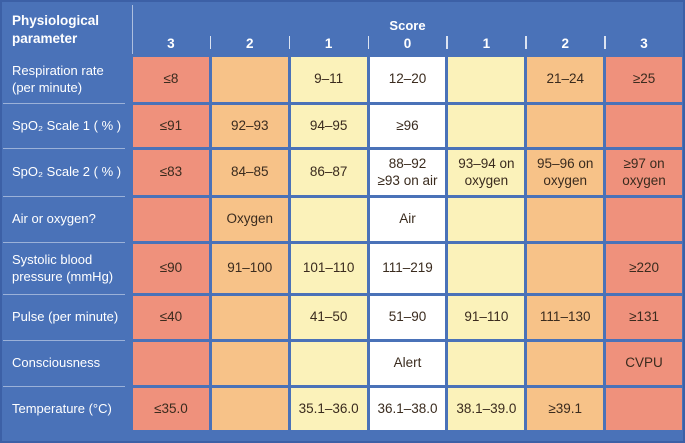 The image size is (685, 443). I want to click on row-label: SpO₂ Scale 2 ( % ), so click(66, 171).